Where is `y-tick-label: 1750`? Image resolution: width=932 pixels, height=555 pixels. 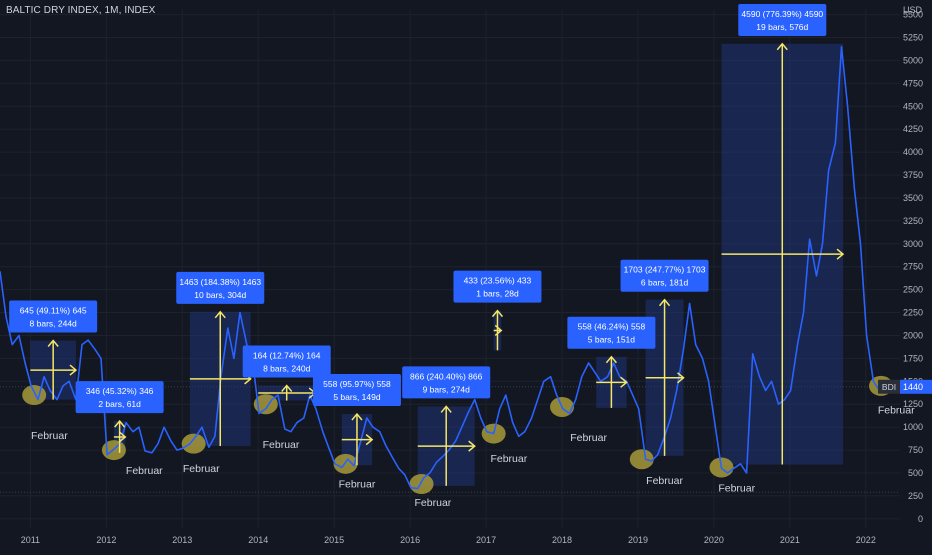
y-tick-label: 1750 is located at coordinates (913, 358).